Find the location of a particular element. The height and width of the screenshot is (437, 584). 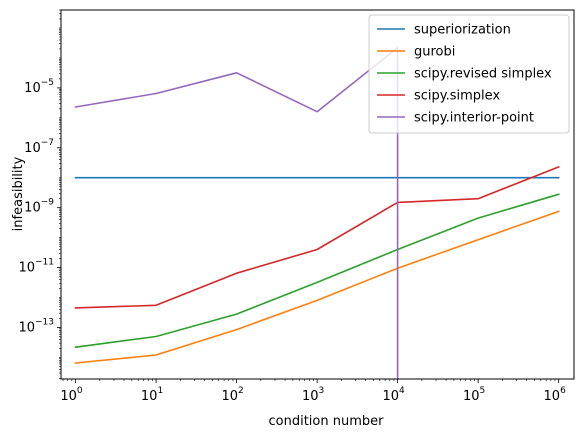

y-axis: 10⁻¹³ 10⁻¹¹ 10⁻⁹ 10⁻⁷ 10⁻⁵ is located at coordinates (39, 194).